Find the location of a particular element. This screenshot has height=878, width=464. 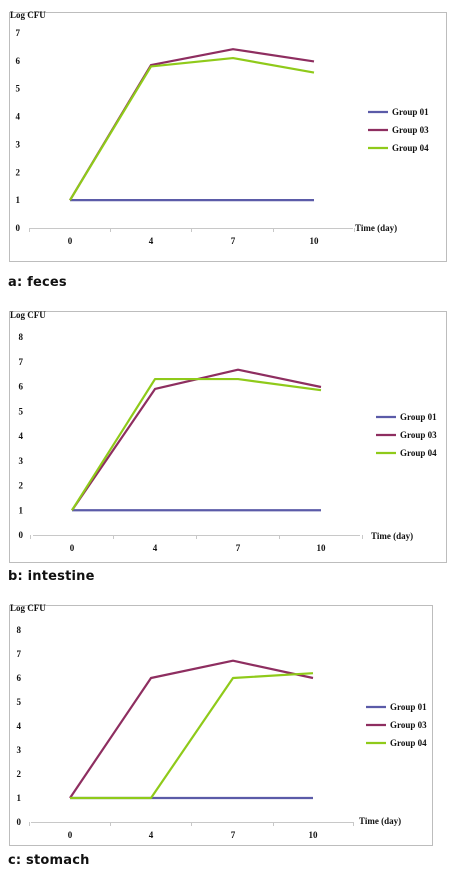

chart-caption: c: stomach is located at coordinates (49, 860).